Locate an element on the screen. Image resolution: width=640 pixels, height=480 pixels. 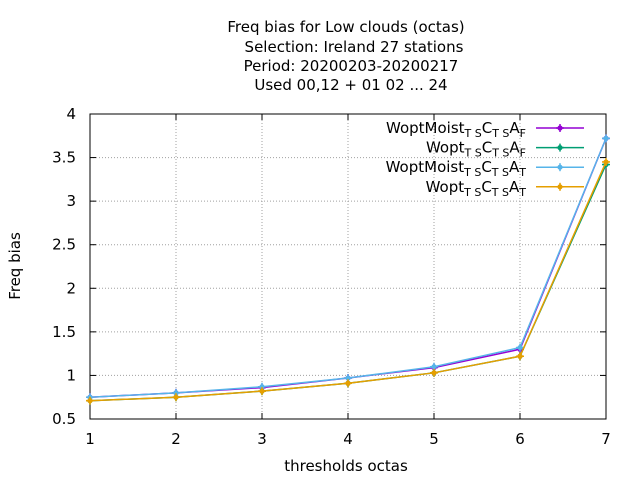
x-tick-label: 2 is located at coordinates (176, 439).